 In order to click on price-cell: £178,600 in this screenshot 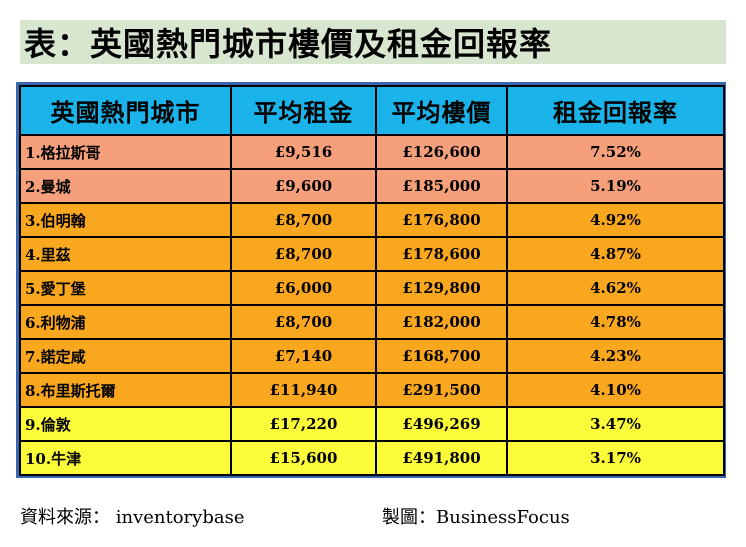, I will do `click(441, 254)`.